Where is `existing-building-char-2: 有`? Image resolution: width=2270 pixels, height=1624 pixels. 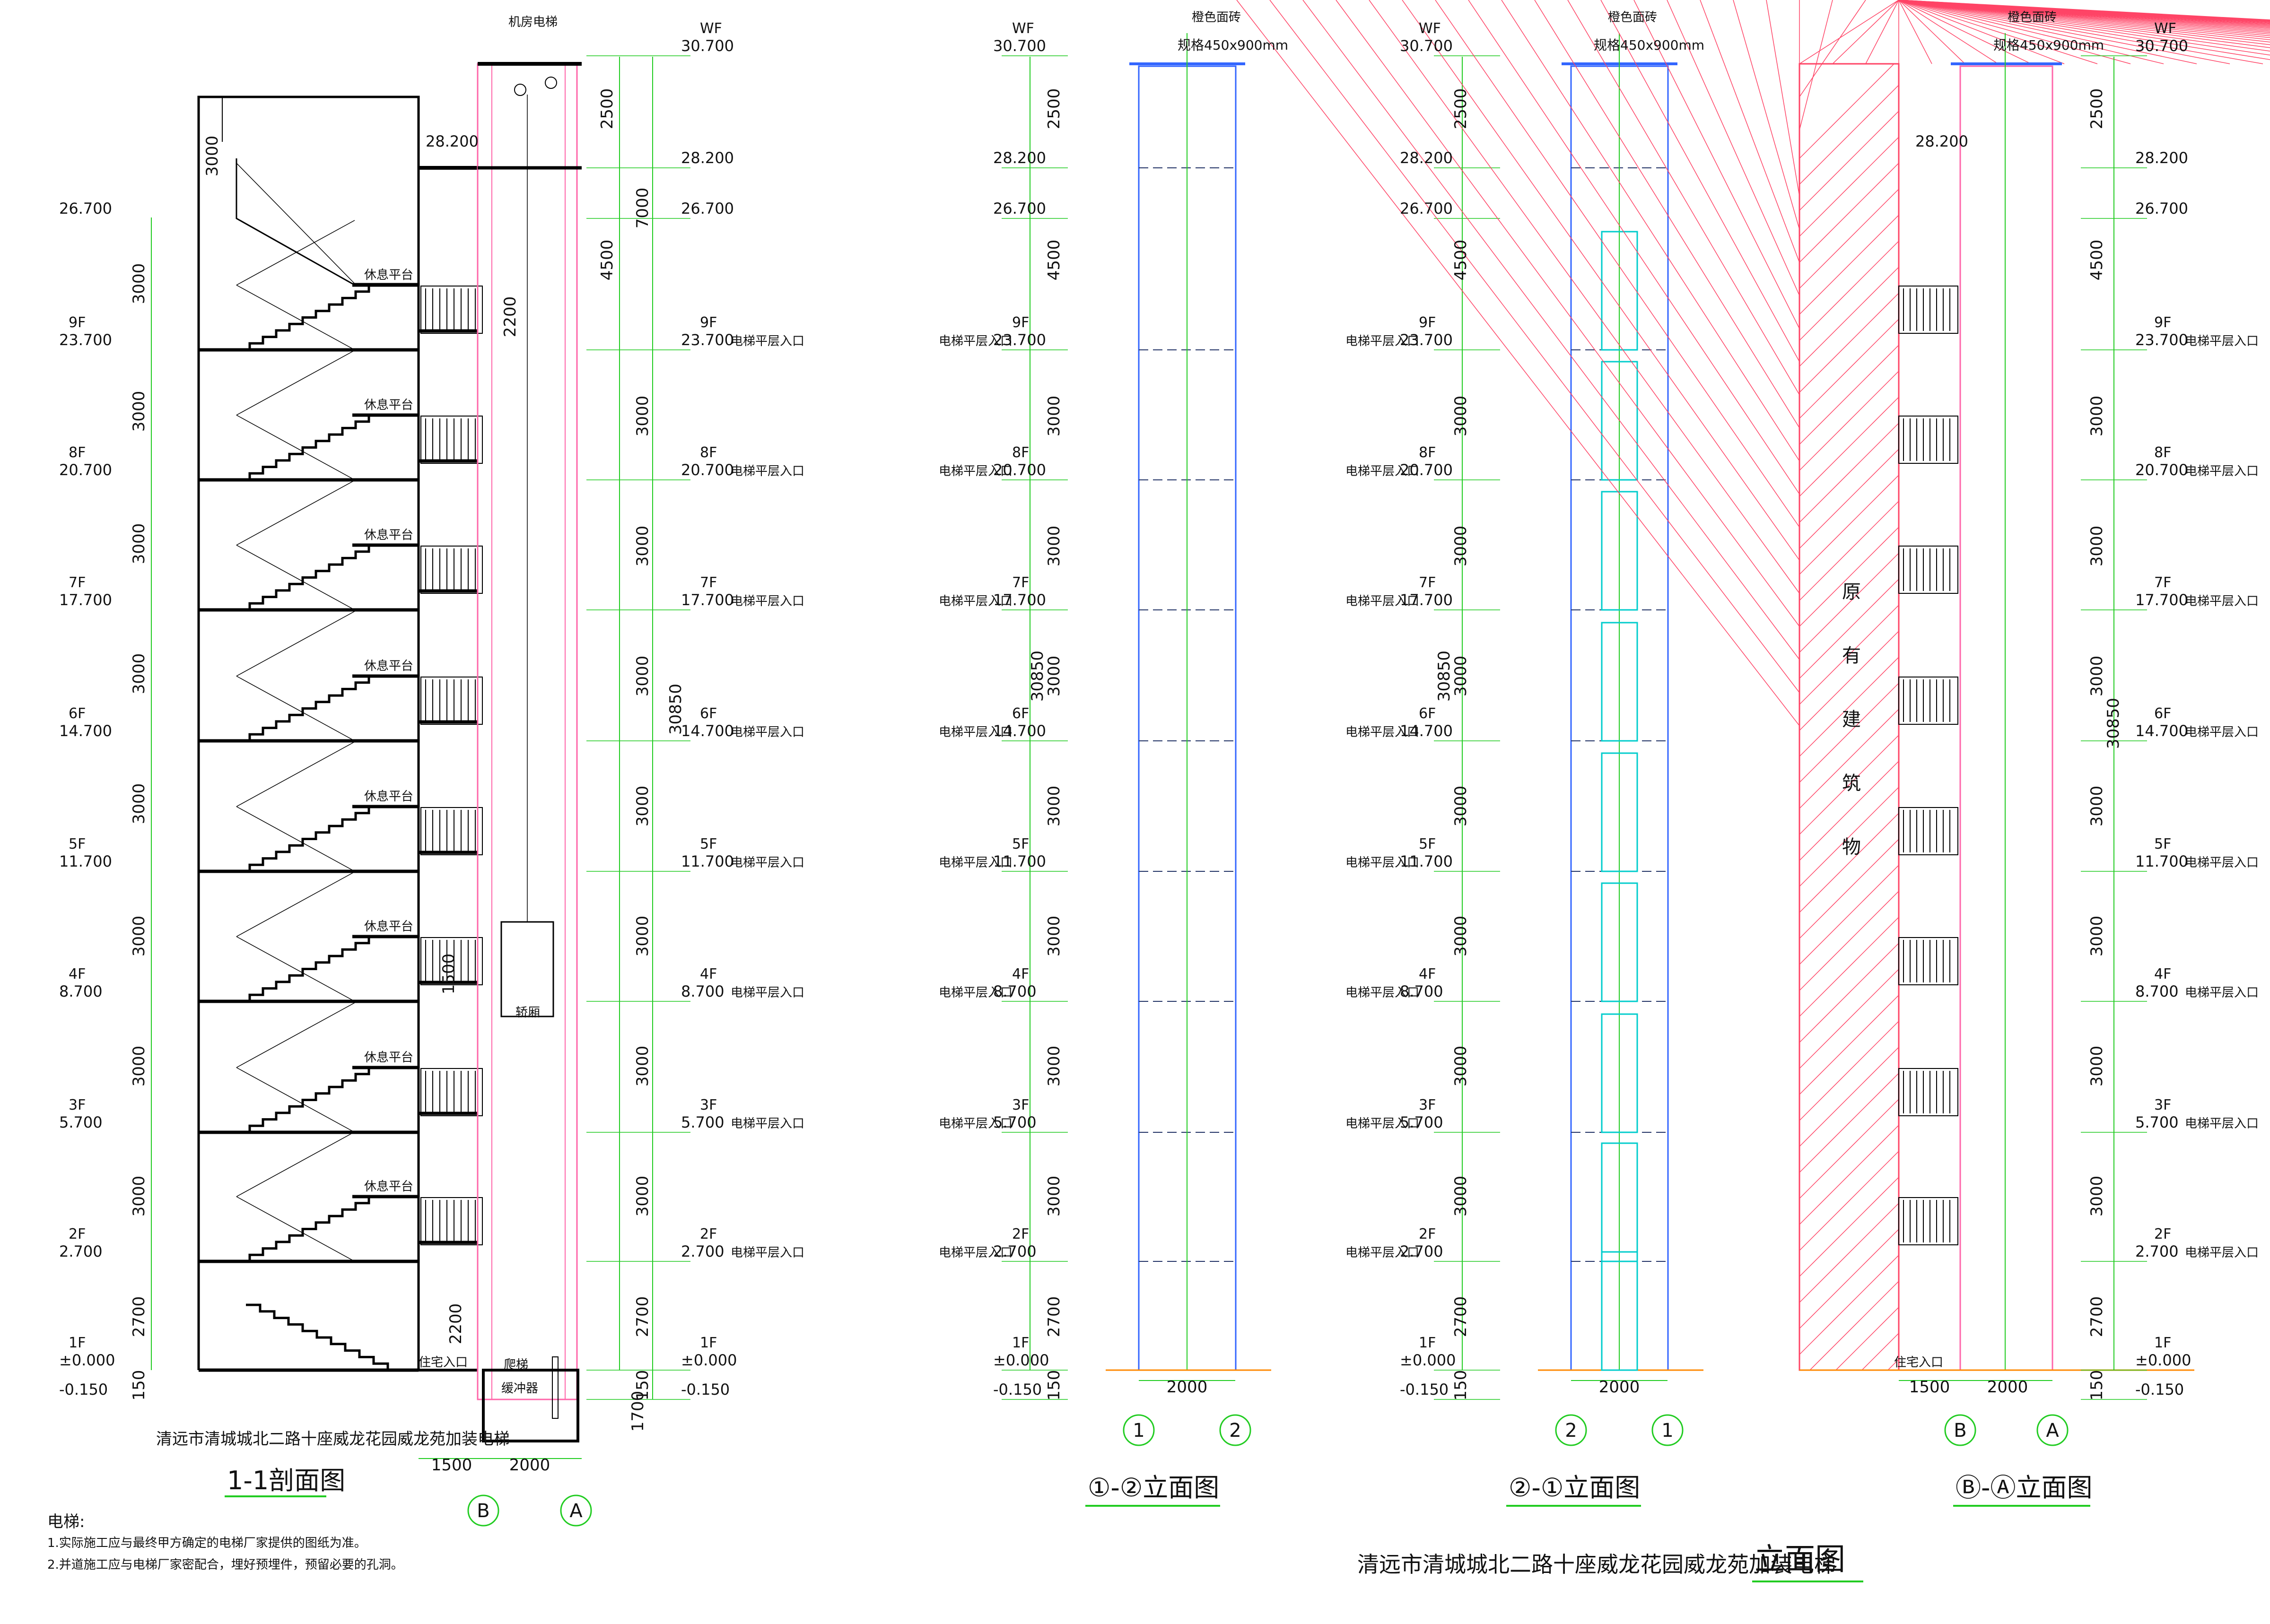
existing-building-char-2: 有 is located at coordinates (1851, 656).